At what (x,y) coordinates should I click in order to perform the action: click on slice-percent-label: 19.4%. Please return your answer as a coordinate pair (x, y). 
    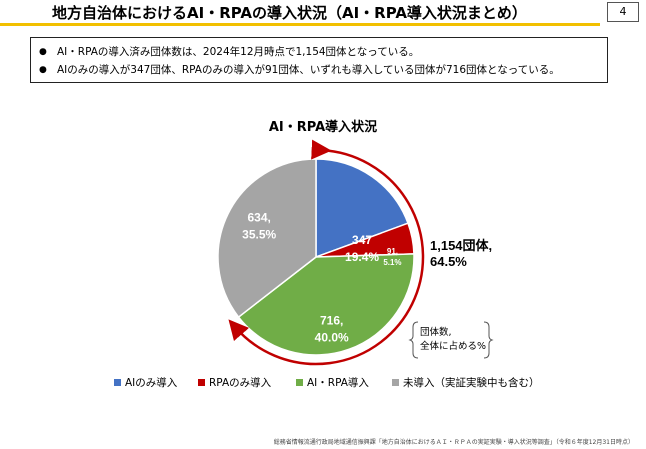
    Looking at the image, I should click on (362, 257).